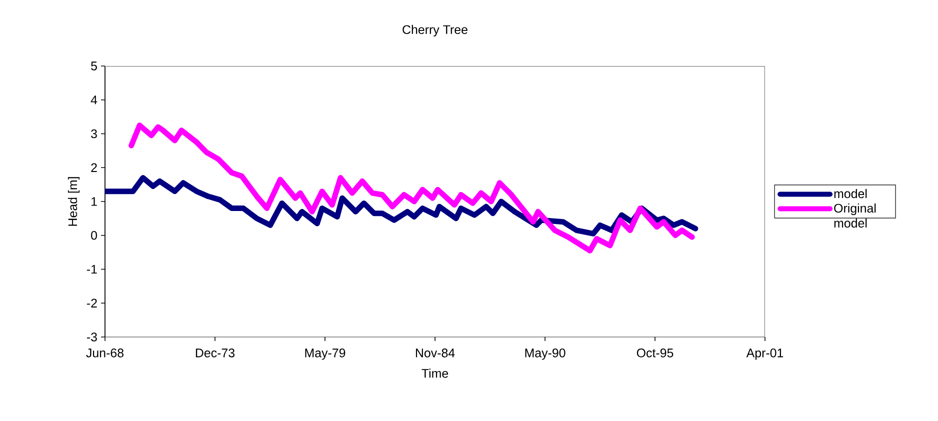 The width and height of the screenshot is (938, 421). I want to click on x-tick-label: Oct-95, so click(655, 353).